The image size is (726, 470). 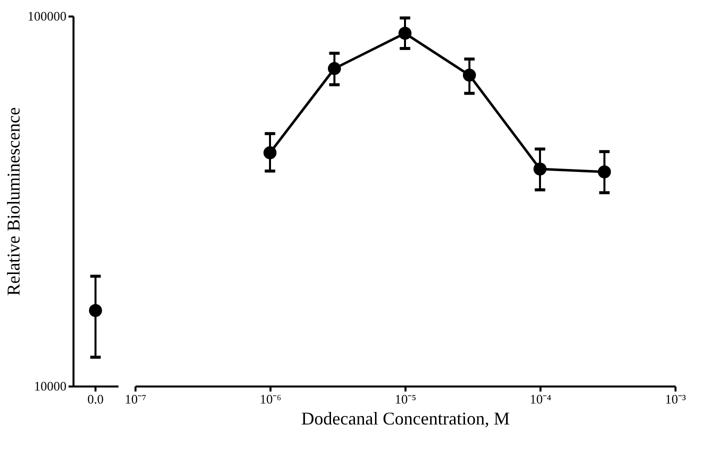 I want to click on x-axis-title: Dodecanal Concentration, M, so click(x=405, y=418).